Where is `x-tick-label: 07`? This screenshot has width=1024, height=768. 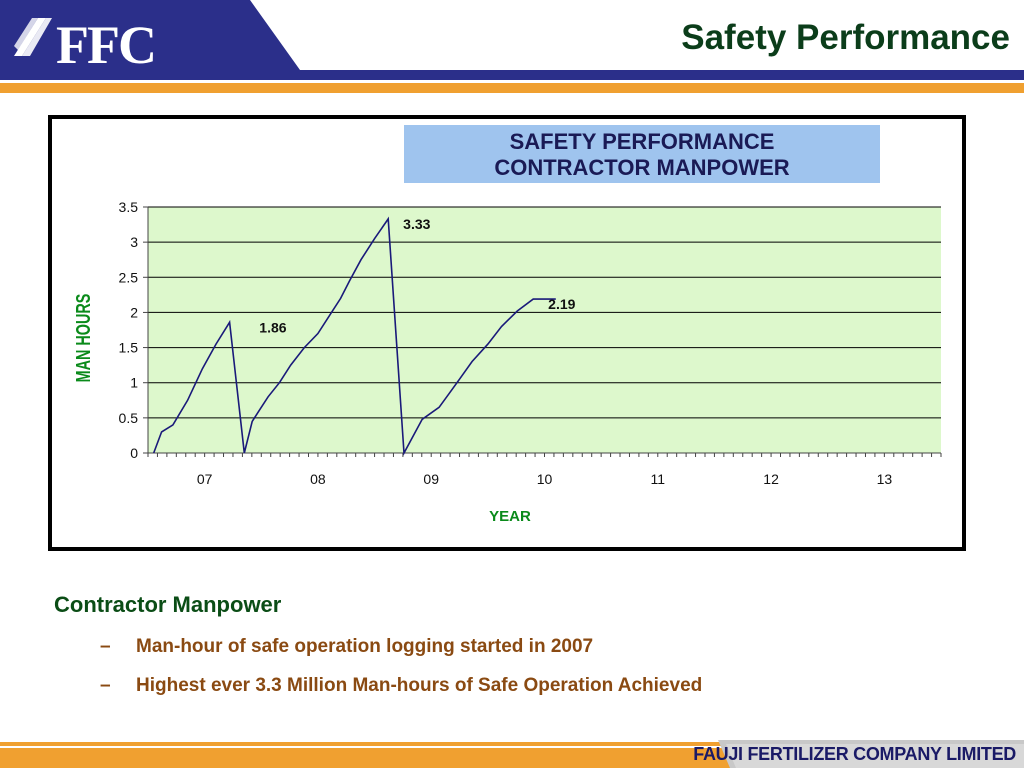
x-tick-label: 07 is located at coordinates (205, 479).